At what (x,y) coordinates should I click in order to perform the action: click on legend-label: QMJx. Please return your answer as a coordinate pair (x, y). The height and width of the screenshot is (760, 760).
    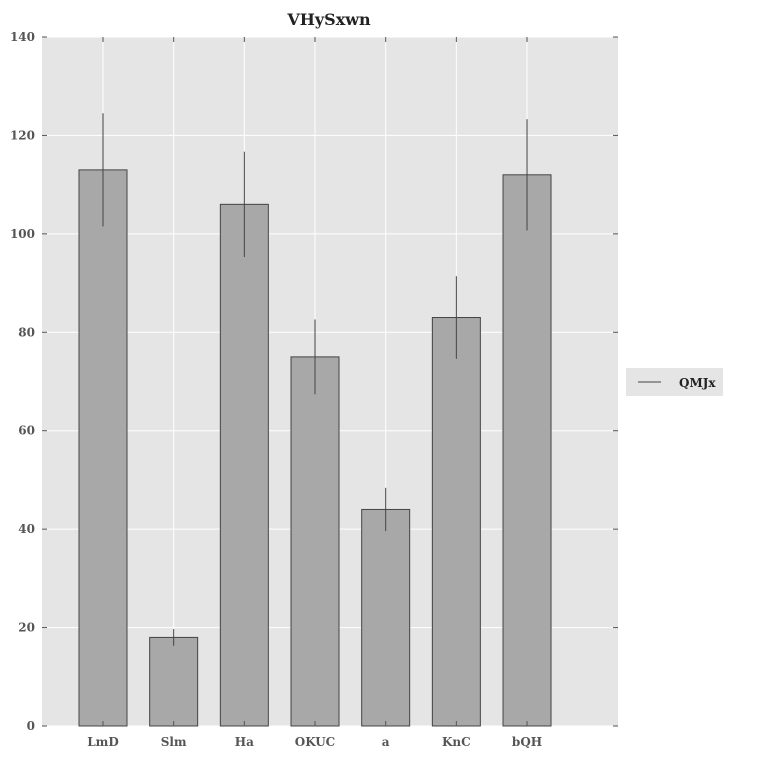
    Looking at the image, I should click on (697, 383).